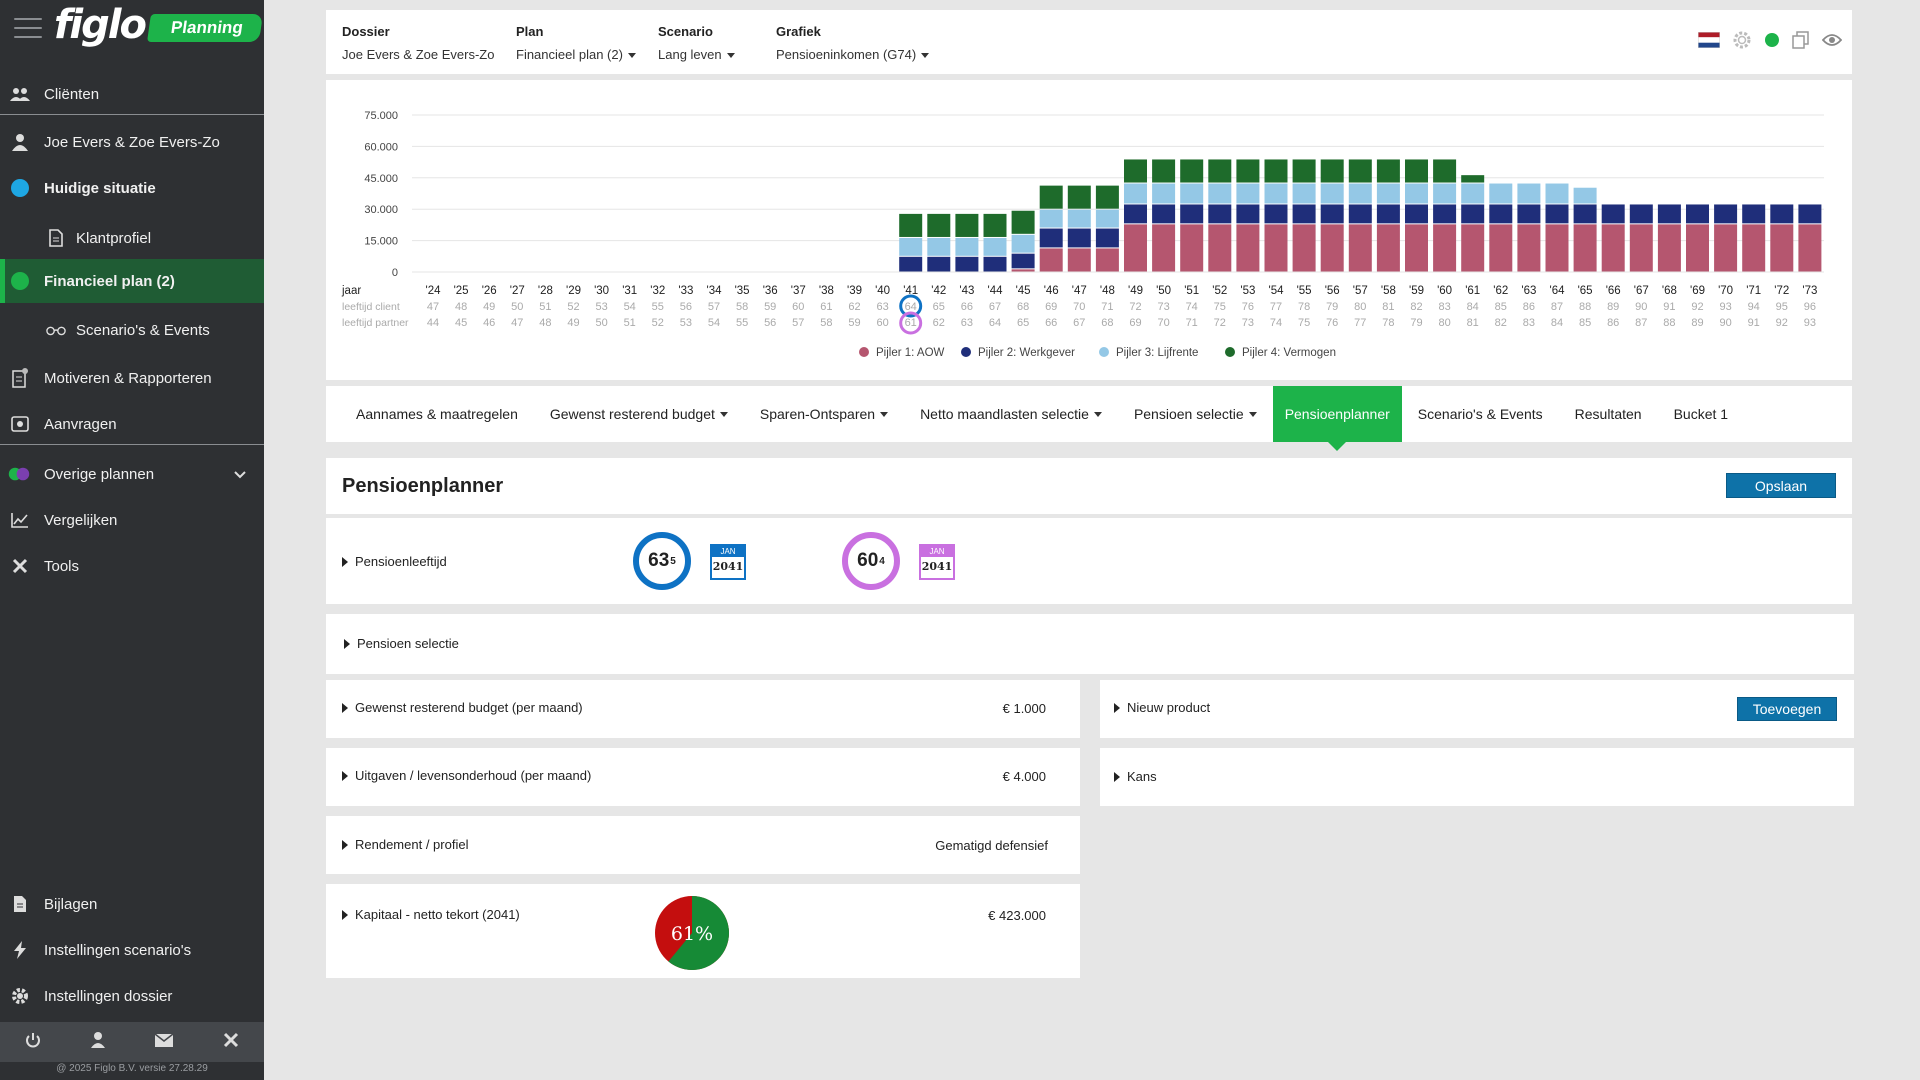  Describe the element at coordinates (132, 142) in the screenshot. I see `sidebar-item-dossier: Joe Evers & Zoe Evers-Zo` at that location.